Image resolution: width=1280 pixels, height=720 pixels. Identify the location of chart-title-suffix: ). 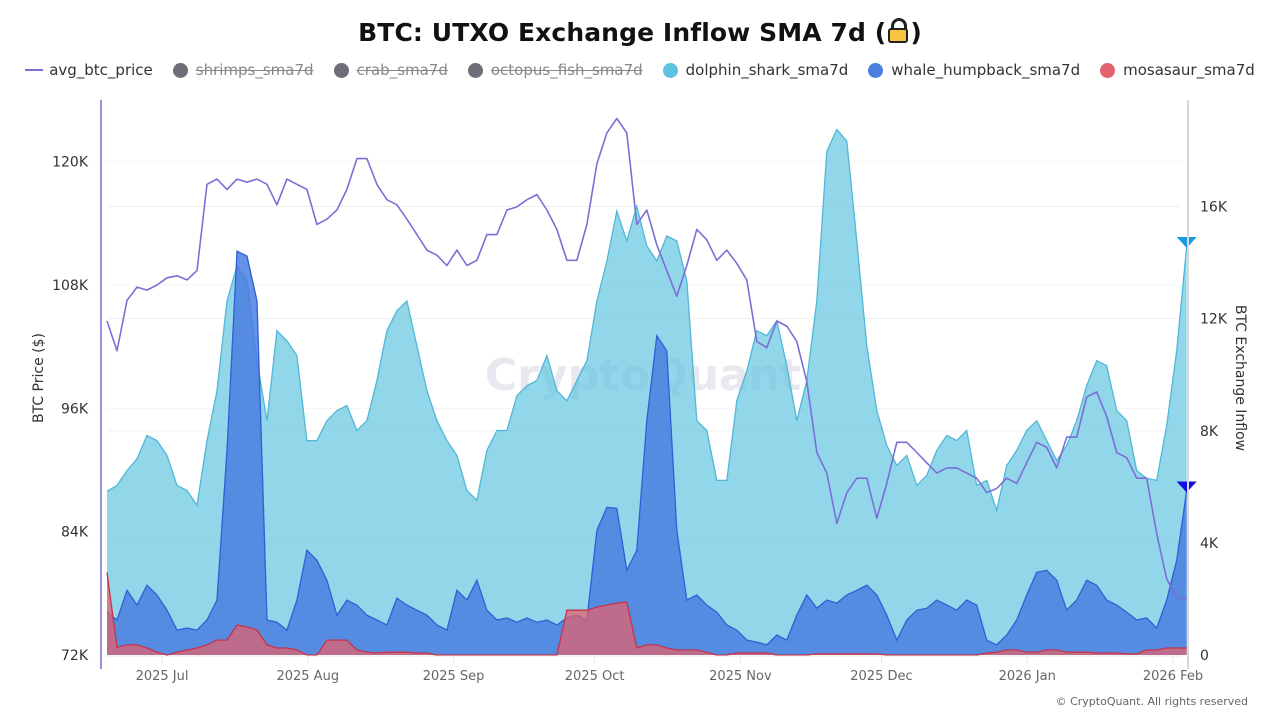
(916, 32).